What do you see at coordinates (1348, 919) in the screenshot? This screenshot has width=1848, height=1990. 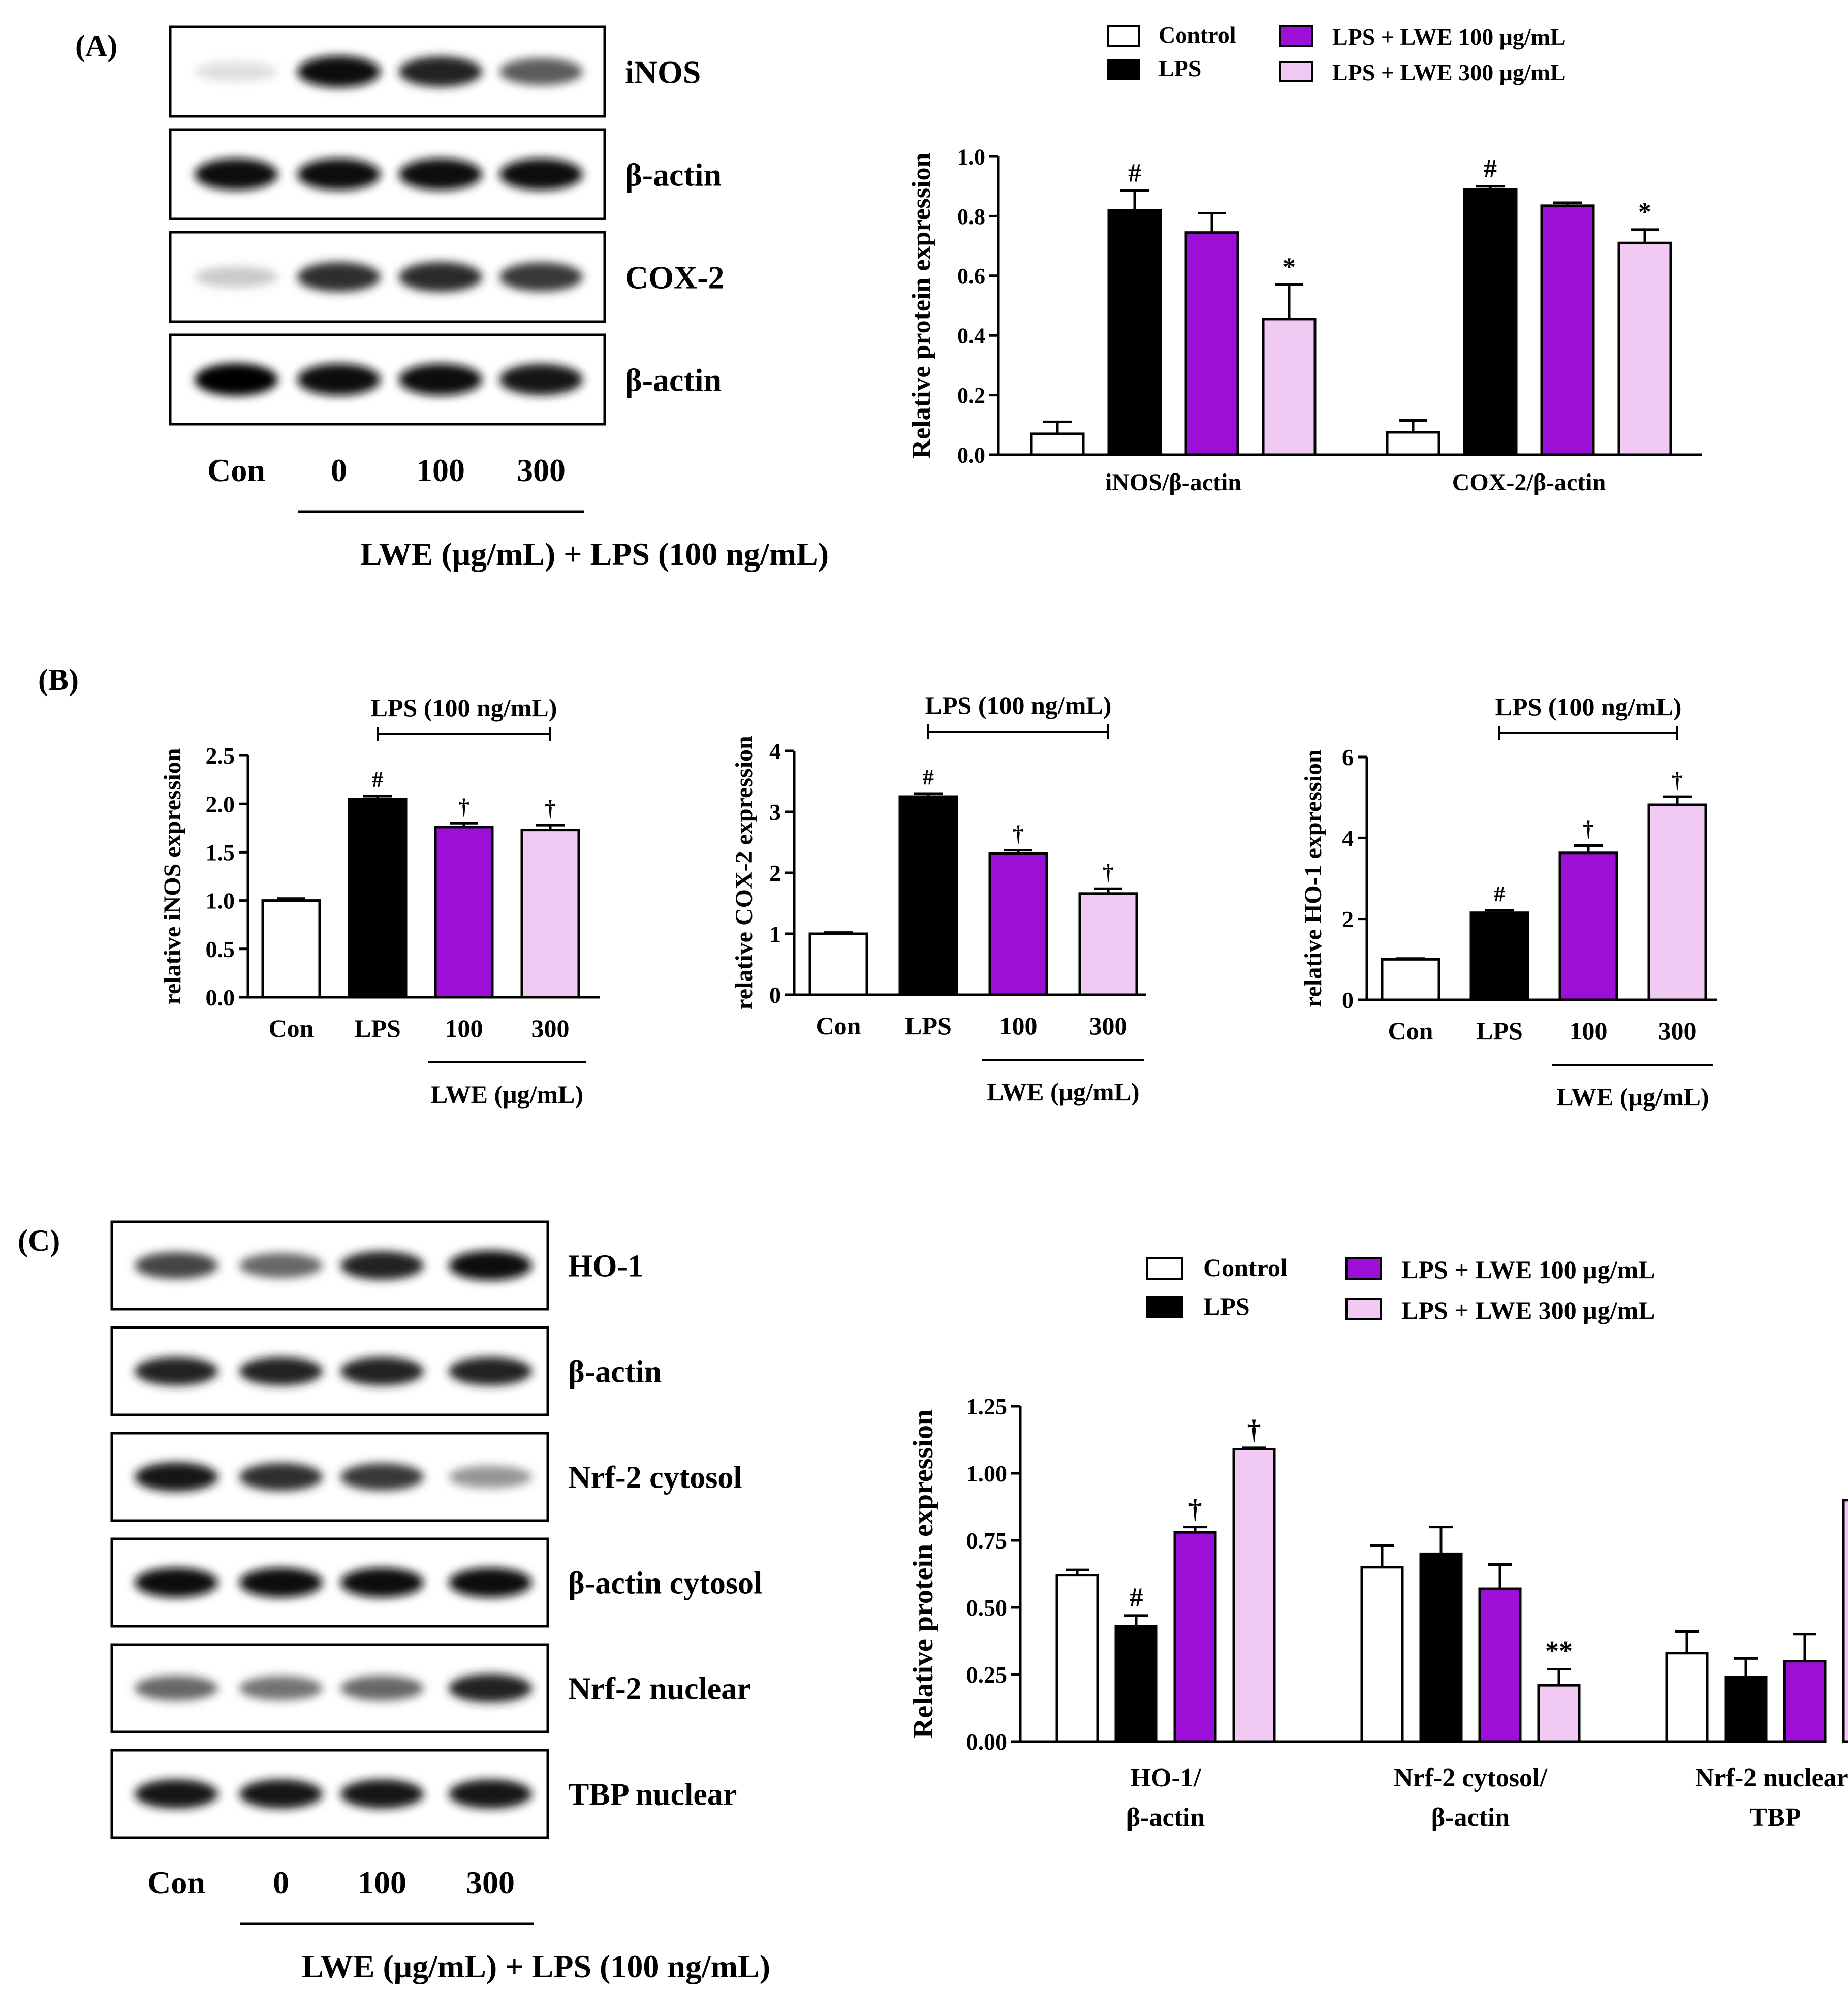 I see `y-tick-label: 2` at bounding box center [1348, 919].